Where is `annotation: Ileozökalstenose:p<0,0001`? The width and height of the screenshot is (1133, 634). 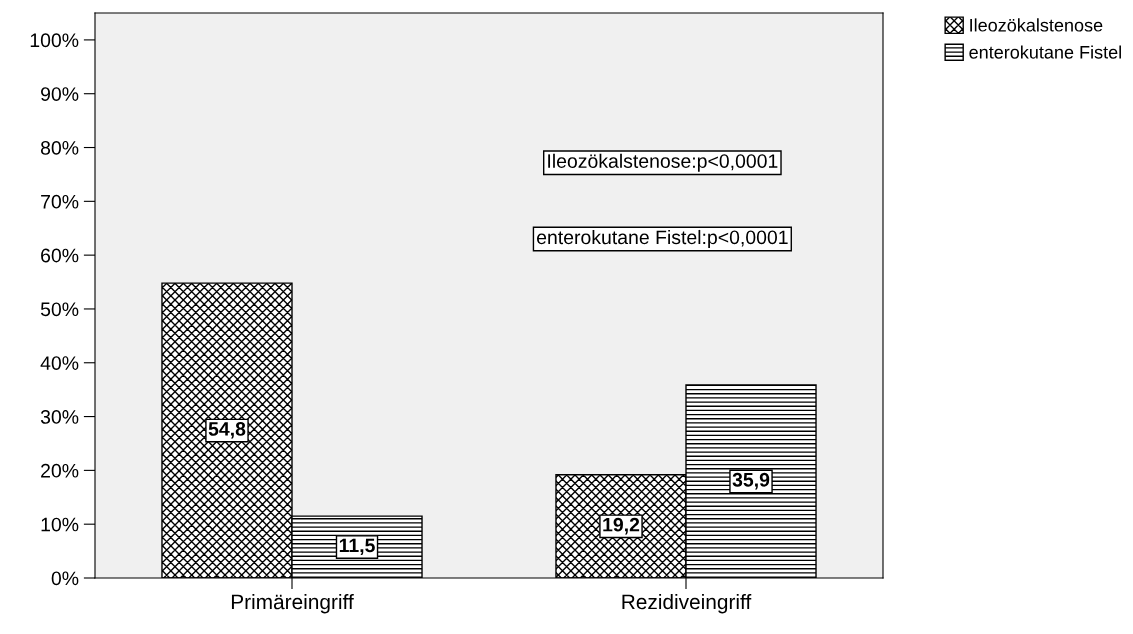
annotation: Ileozökalstenose:p<0,0001 is located at coordinates (663, 162).